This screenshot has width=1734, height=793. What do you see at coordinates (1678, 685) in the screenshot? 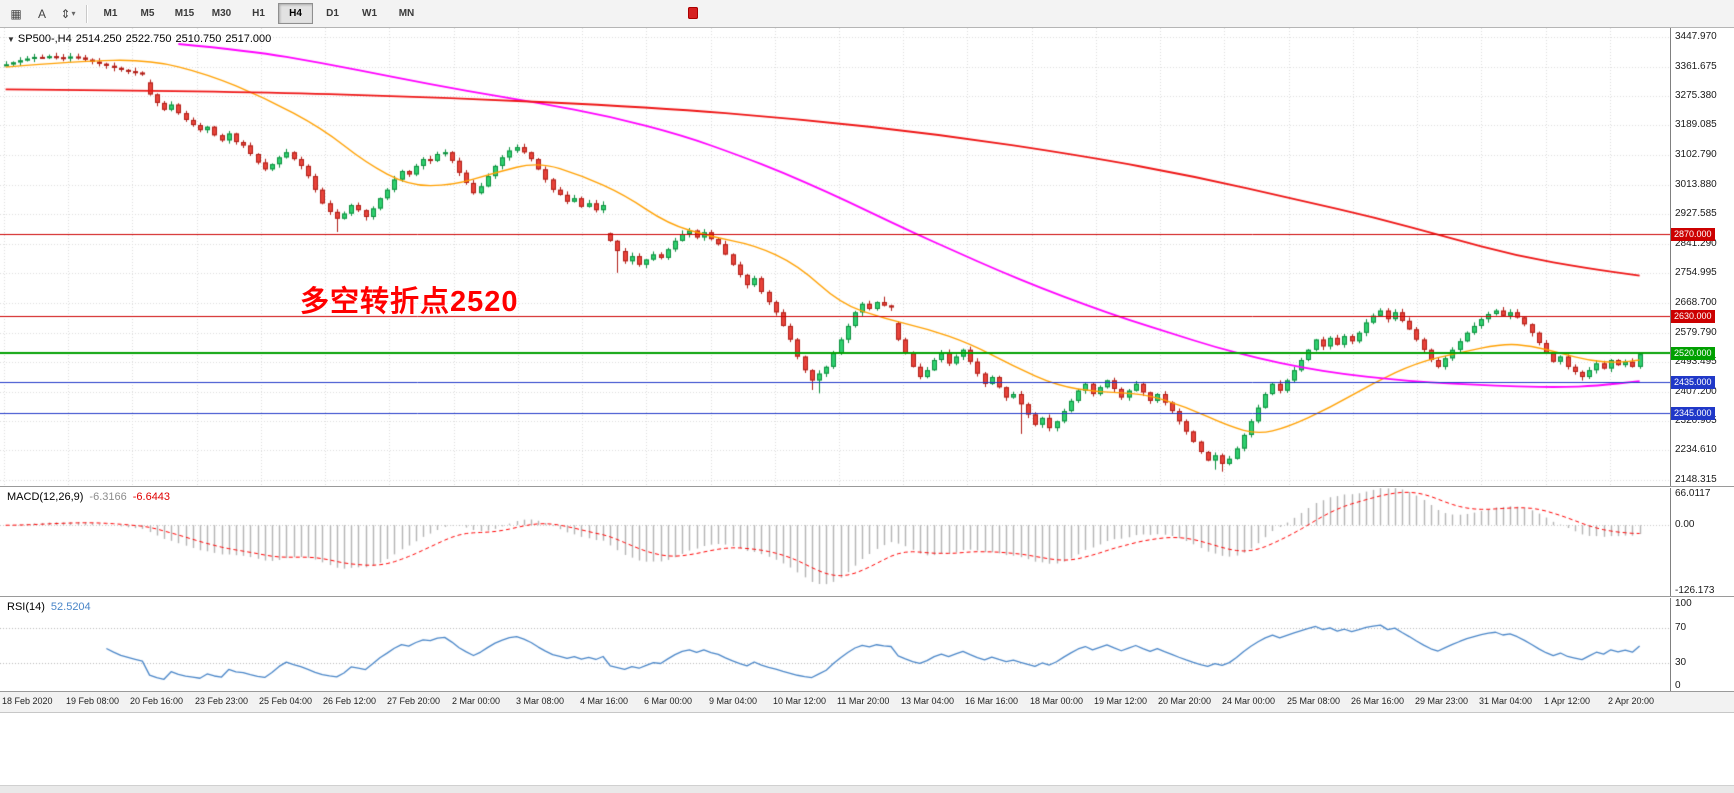
I see `rsi-tick: 0` at bounding box center [1678, 685].